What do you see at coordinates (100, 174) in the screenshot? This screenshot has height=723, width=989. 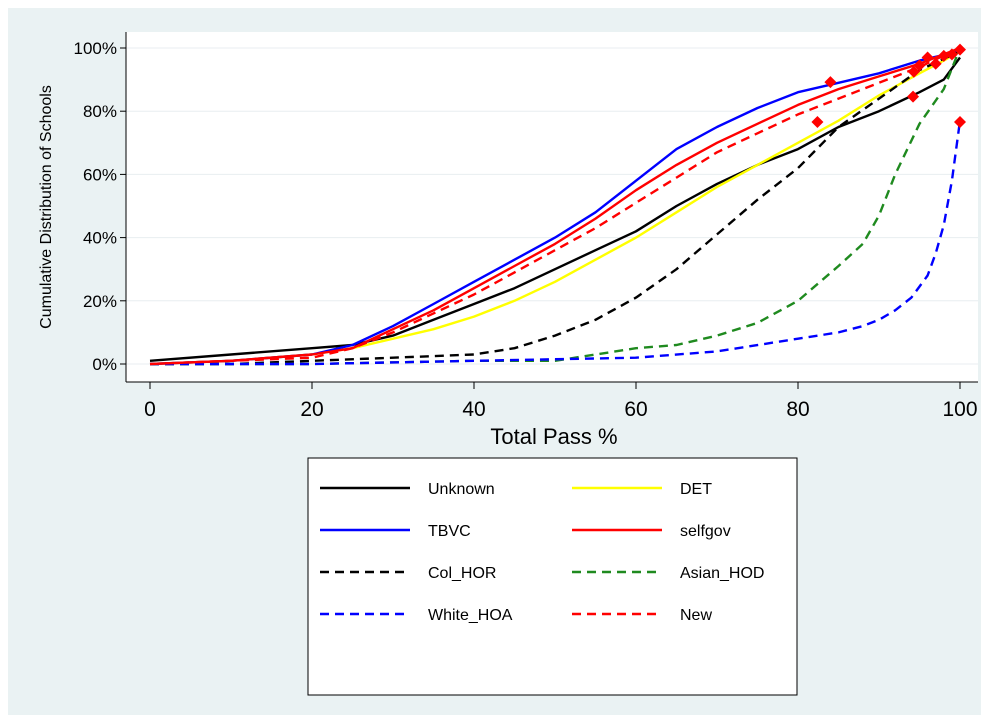 I see `y-tick-label: 60%` at bounding box center [100, 174].